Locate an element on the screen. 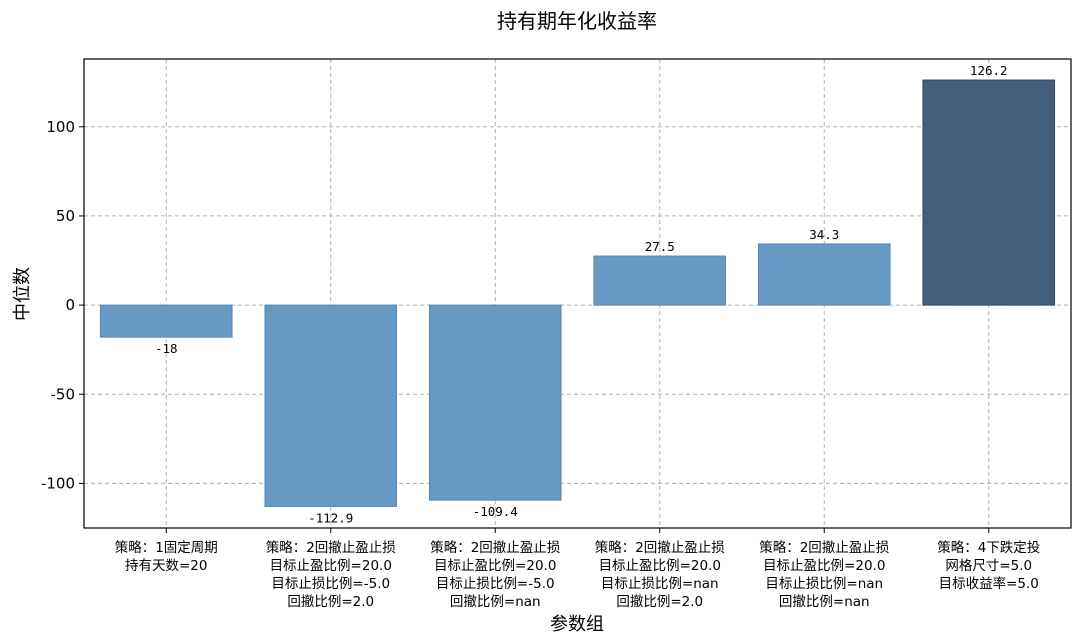  bar-value-label: -18 is located at coordinates (166, 348).